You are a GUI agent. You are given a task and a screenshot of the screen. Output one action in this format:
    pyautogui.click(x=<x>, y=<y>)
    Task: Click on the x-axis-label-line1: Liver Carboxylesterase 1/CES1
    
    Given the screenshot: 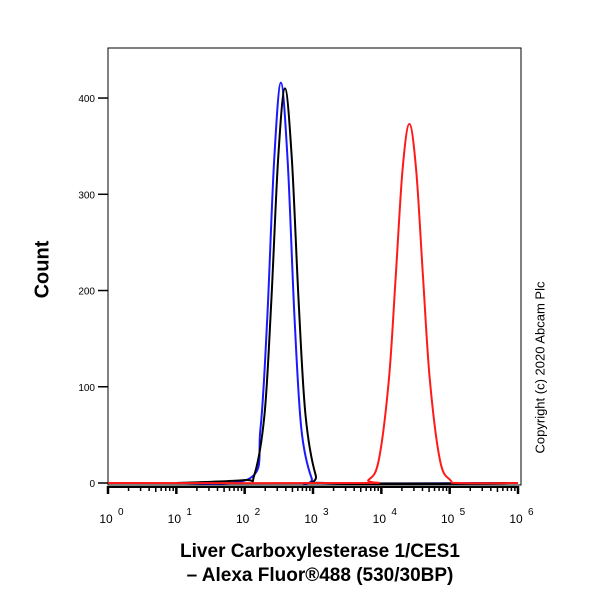 What is the action you would take?
    pyautogui.click(x=320, y=551)
    